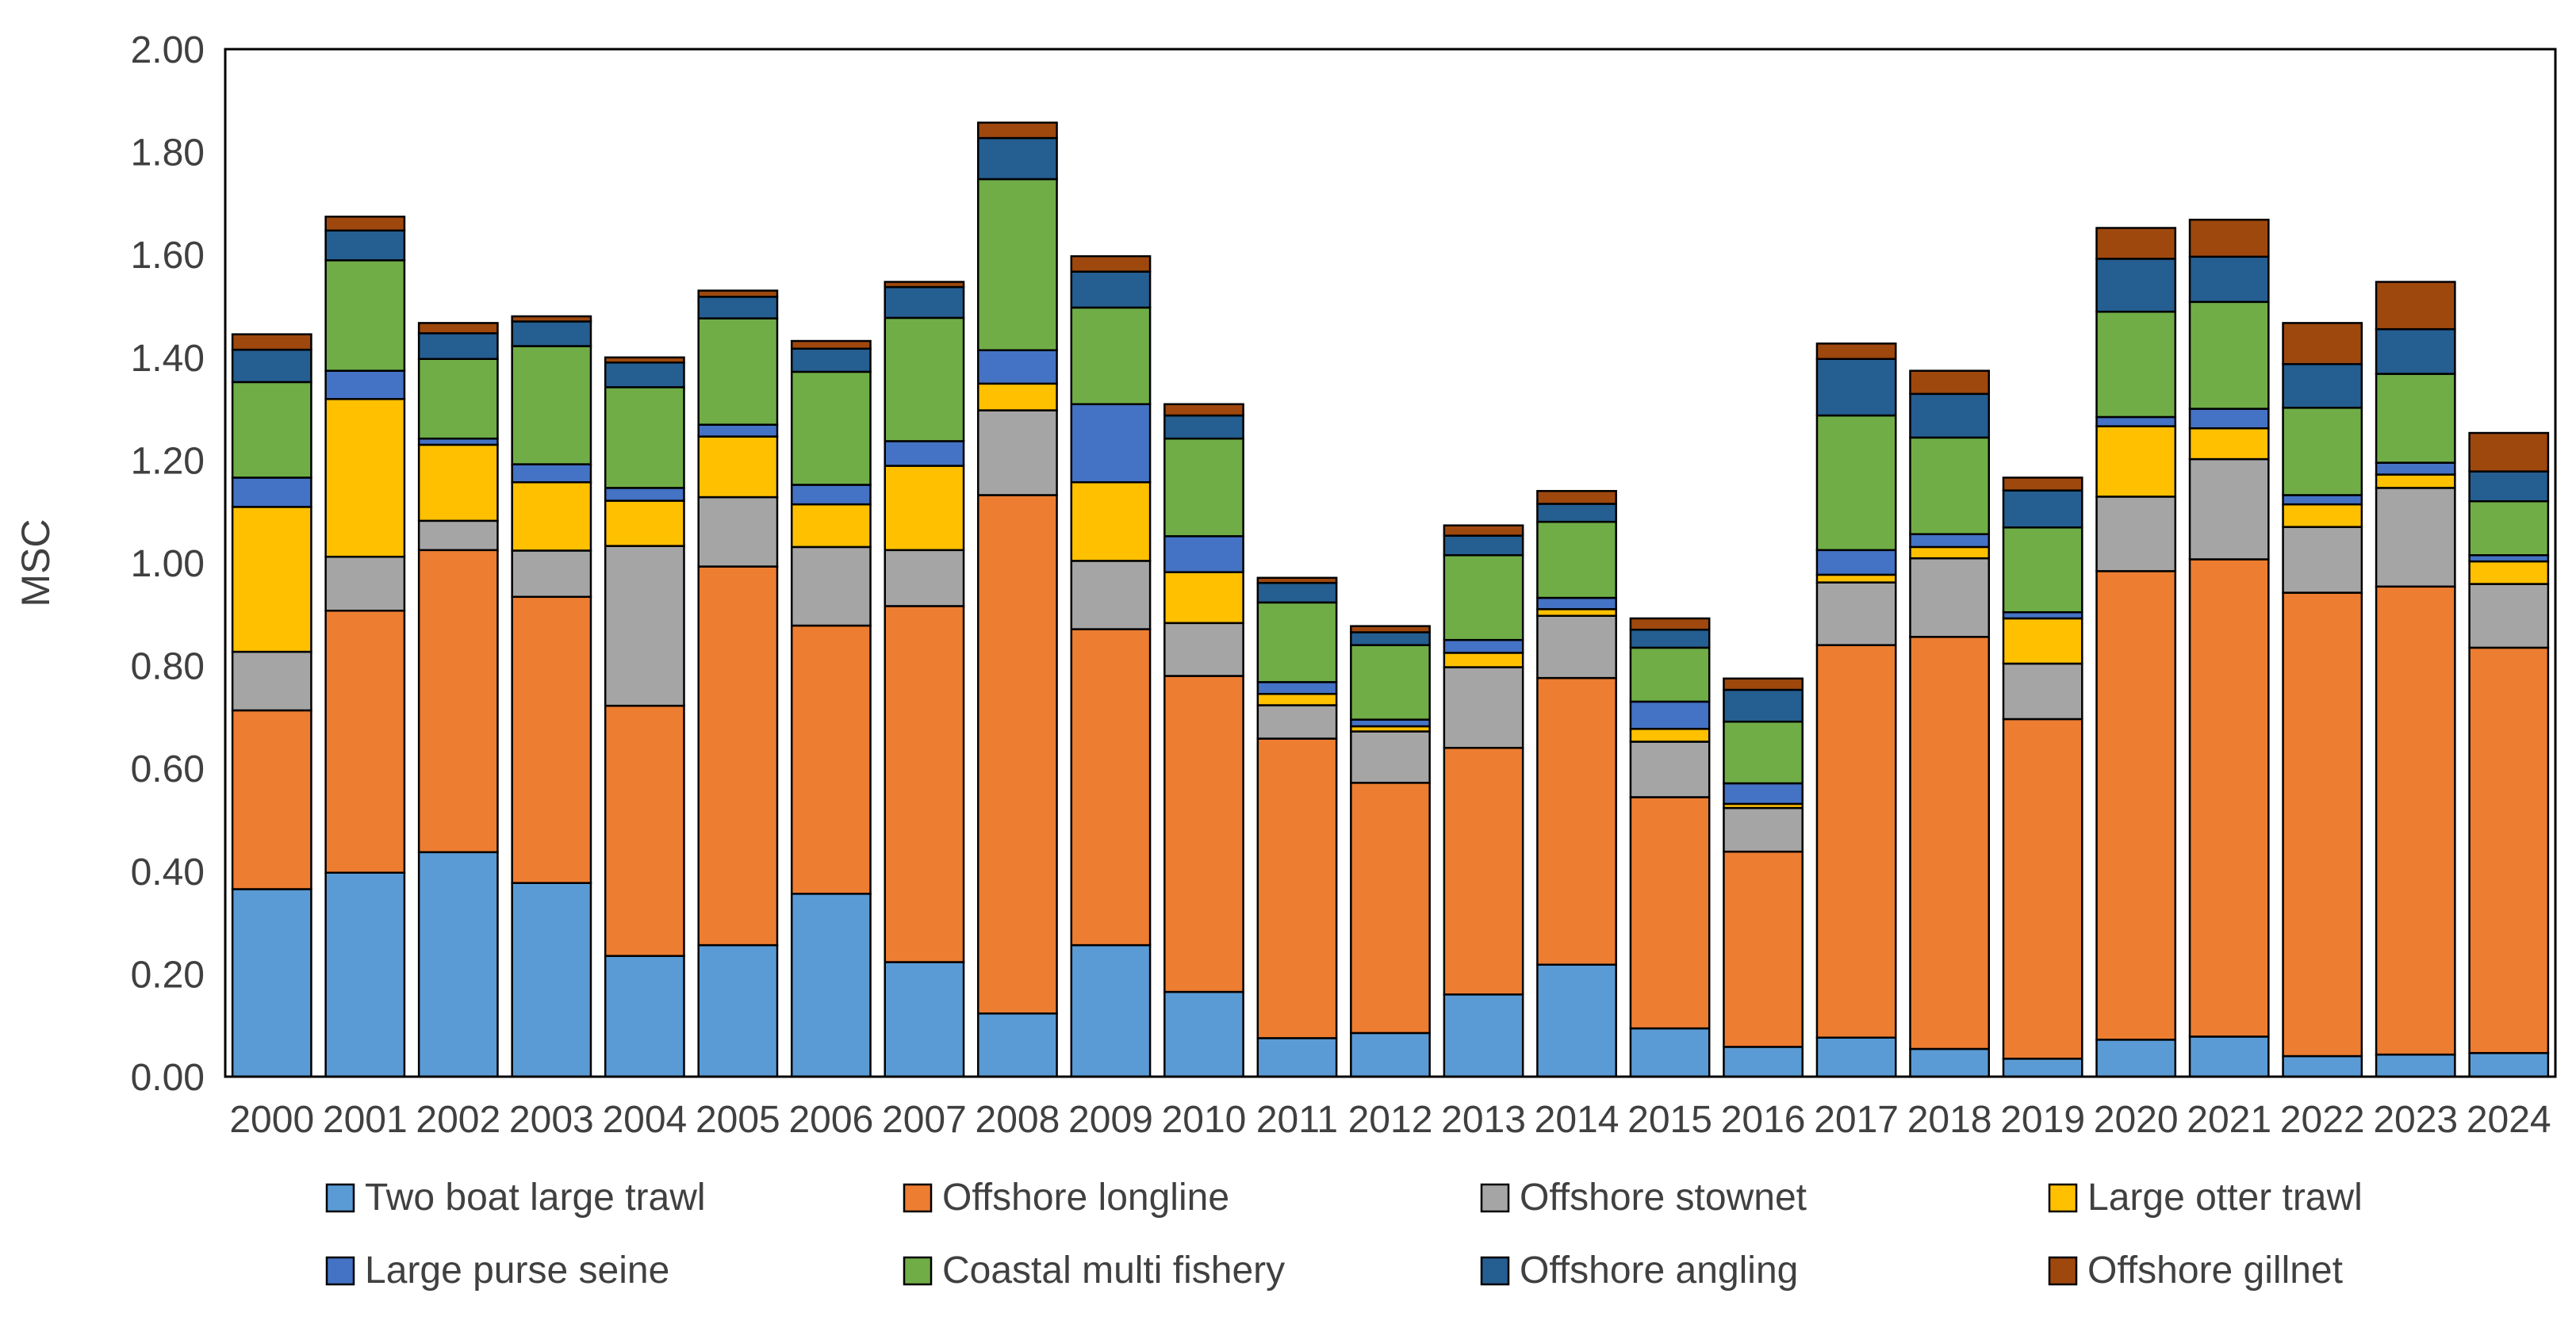 The width and height of the screenshot is (2576, 1328). Describe the element at coordinates (2229, 798) in the screenshot. I see `bar-segment-offshore-longline-2021` at that location.